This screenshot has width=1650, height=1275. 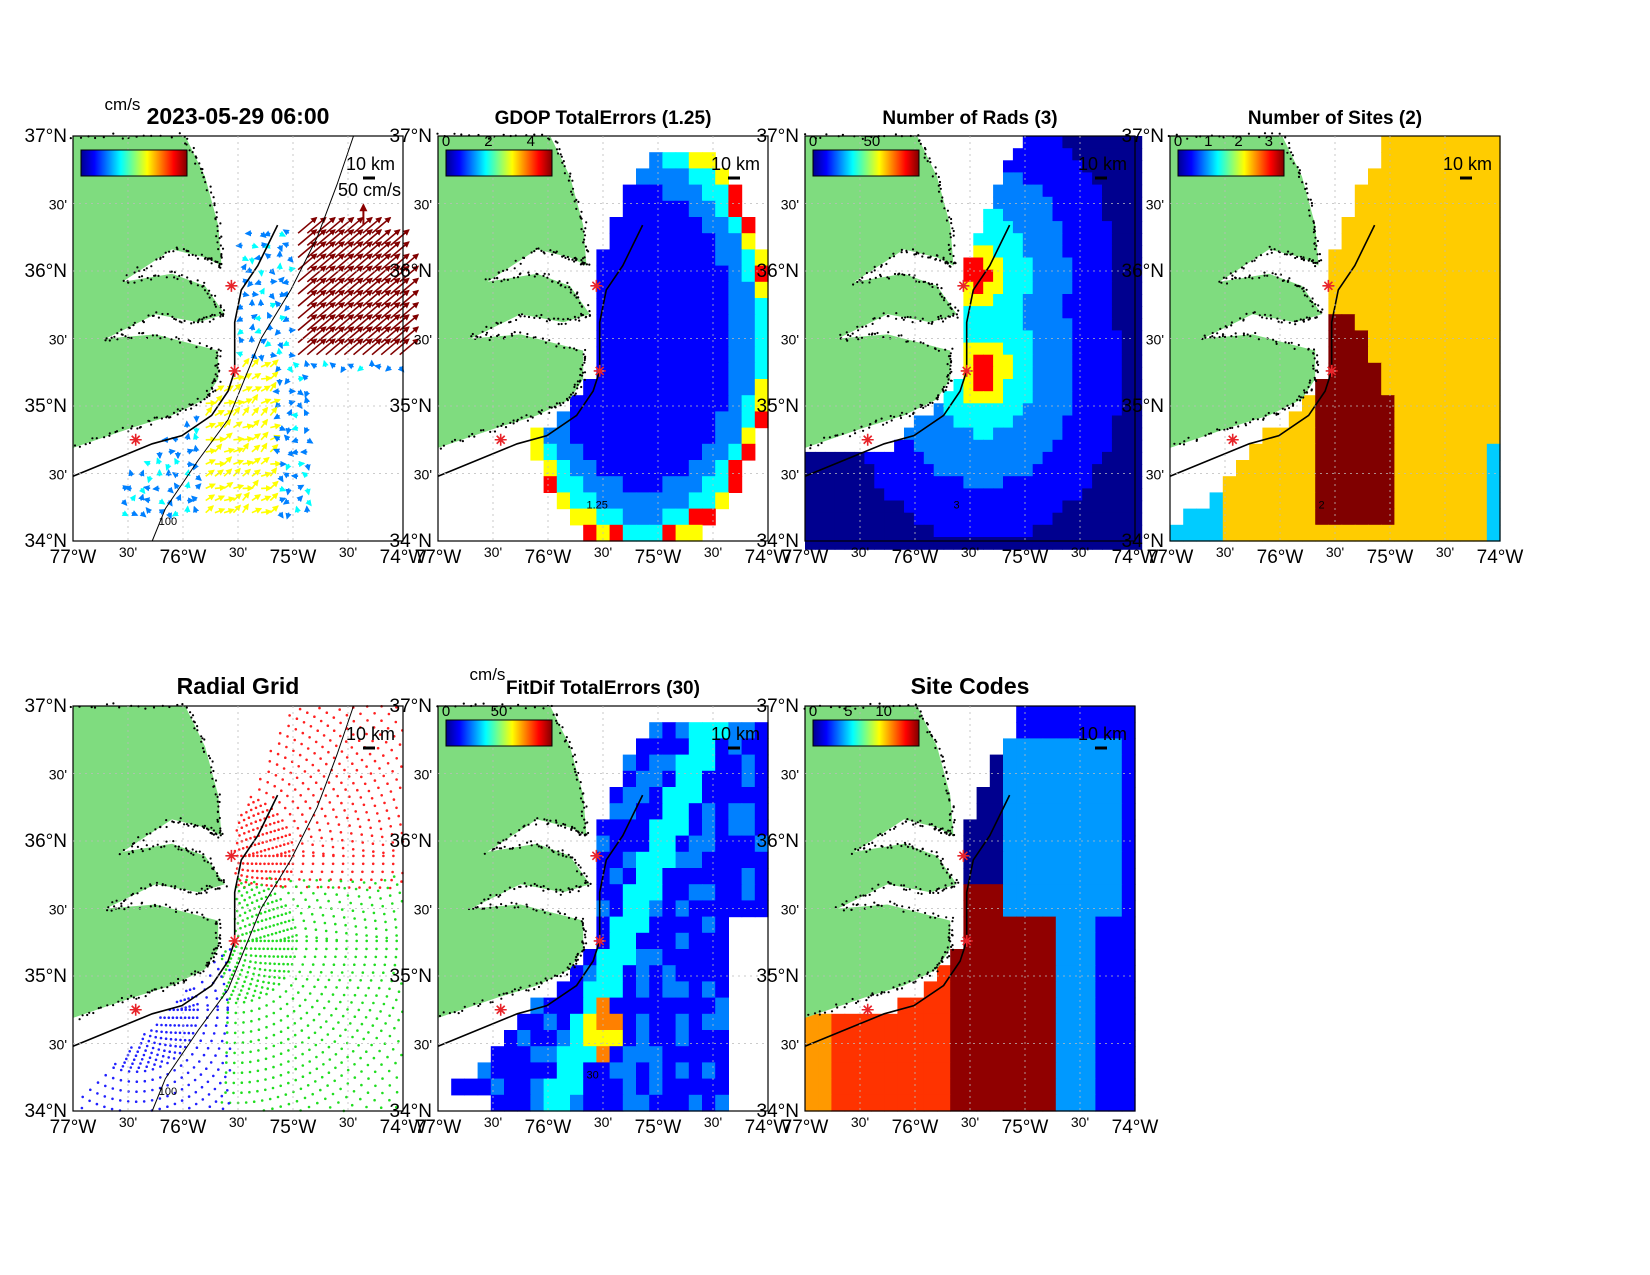 I want to click on nsites-contour-label: 2, so click(x=1322, y=506).